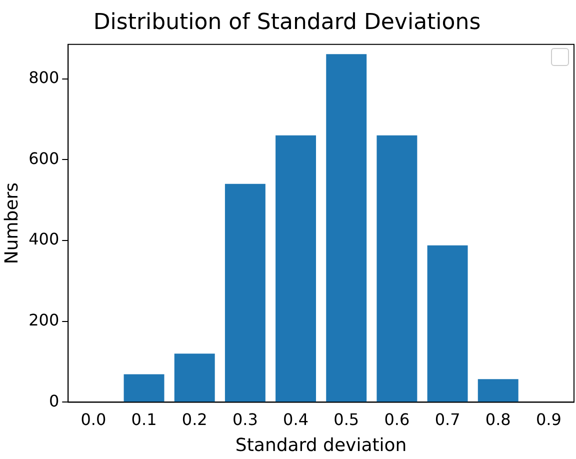 This screenshot has width=576, height=459. What do you see at coordinates (144, 419) in the screenshot?
I see `x-tick-label: 0.1` at bounding box center [144, 419].